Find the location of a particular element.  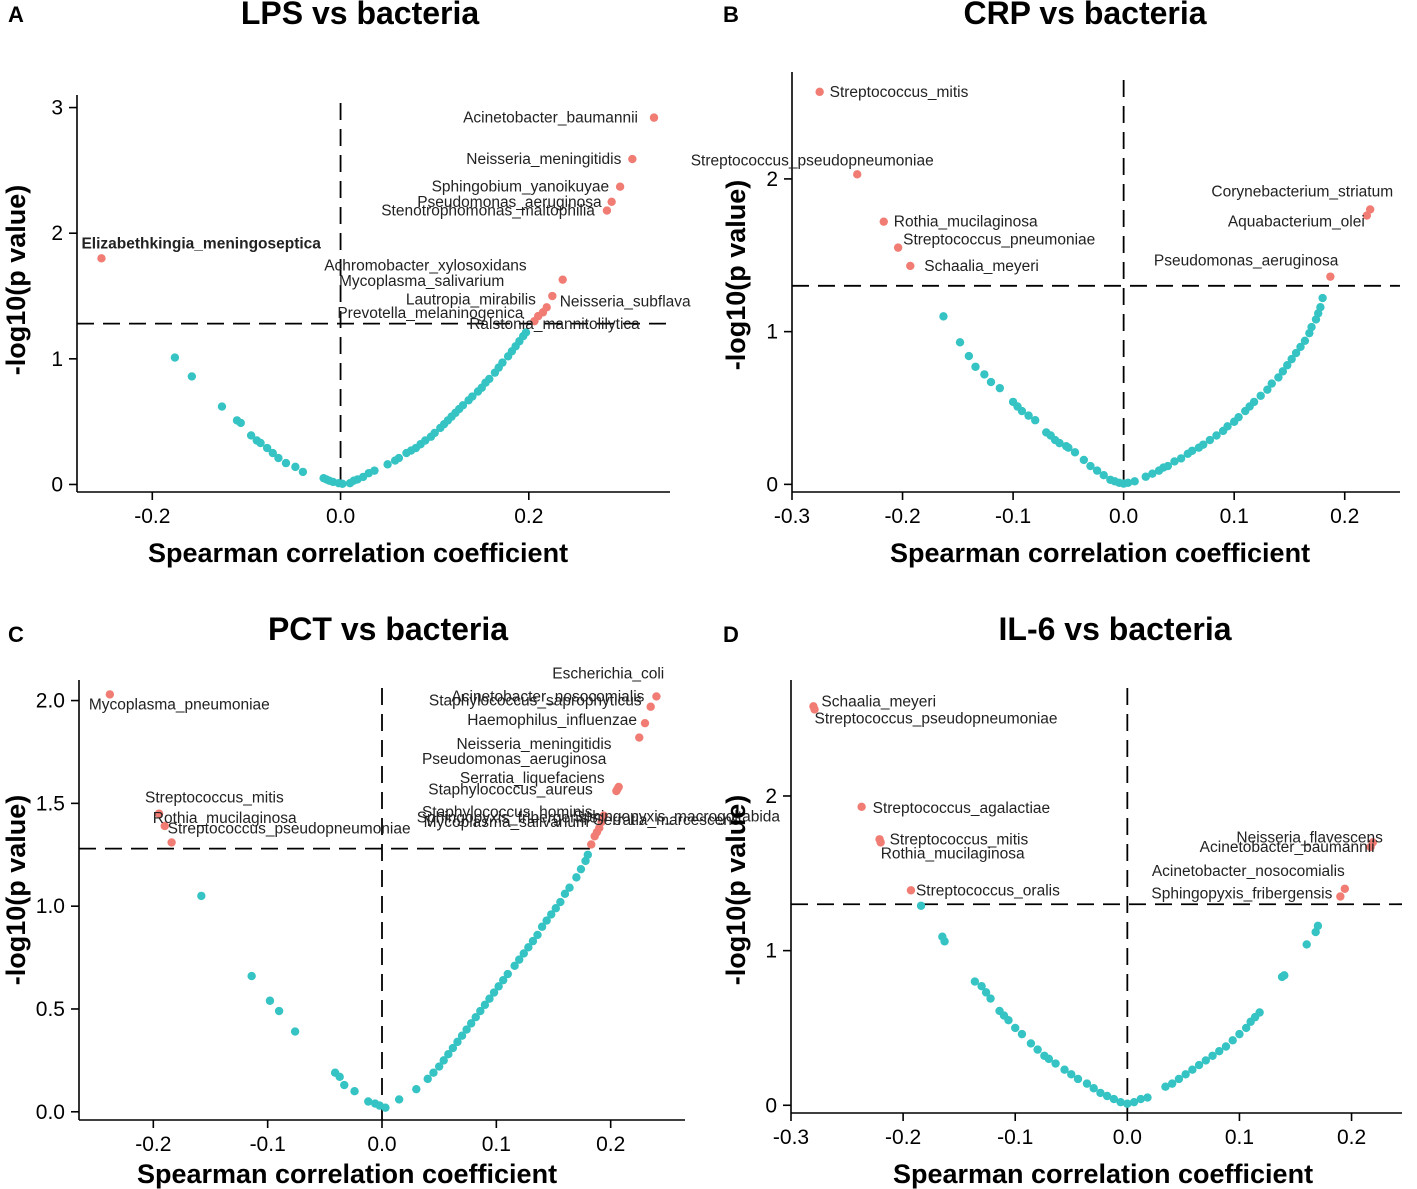

panel-a-letter: A is located at coordinates (16, 14).